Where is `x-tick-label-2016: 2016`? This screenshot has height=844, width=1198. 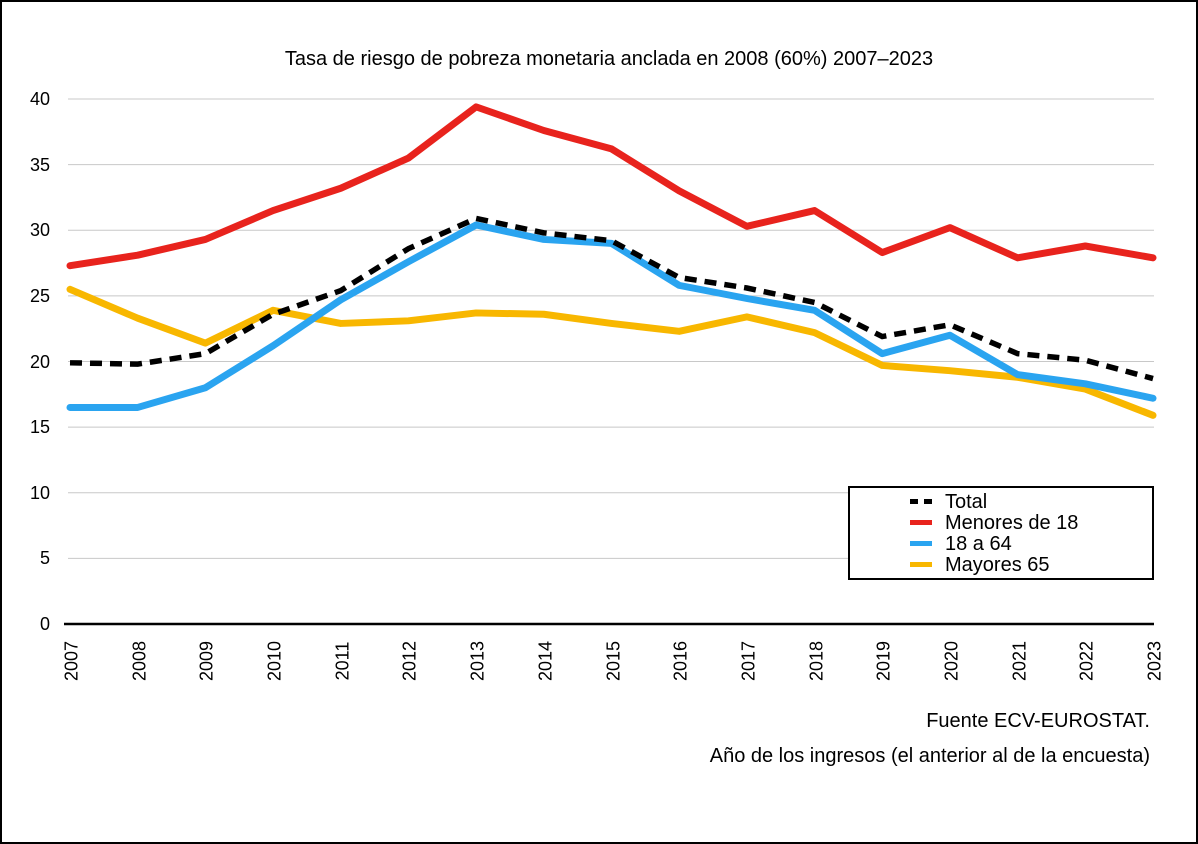 x-tick-label-2016: 2016 is located at coordinates (680, 661).